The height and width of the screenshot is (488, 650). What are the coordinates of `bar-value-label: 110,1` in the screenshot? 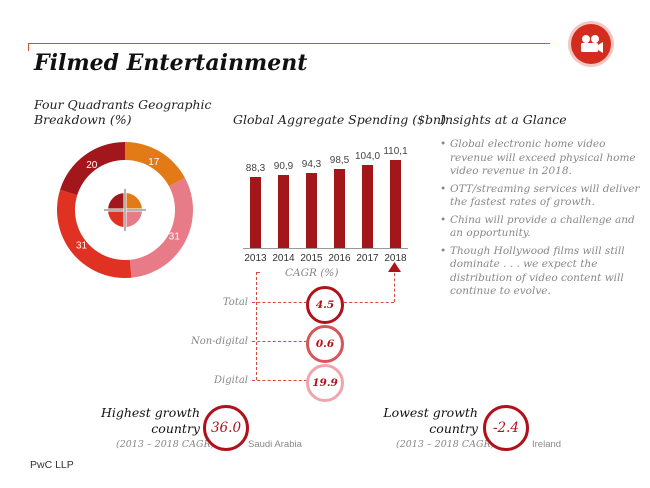 It's located at (395, 151).